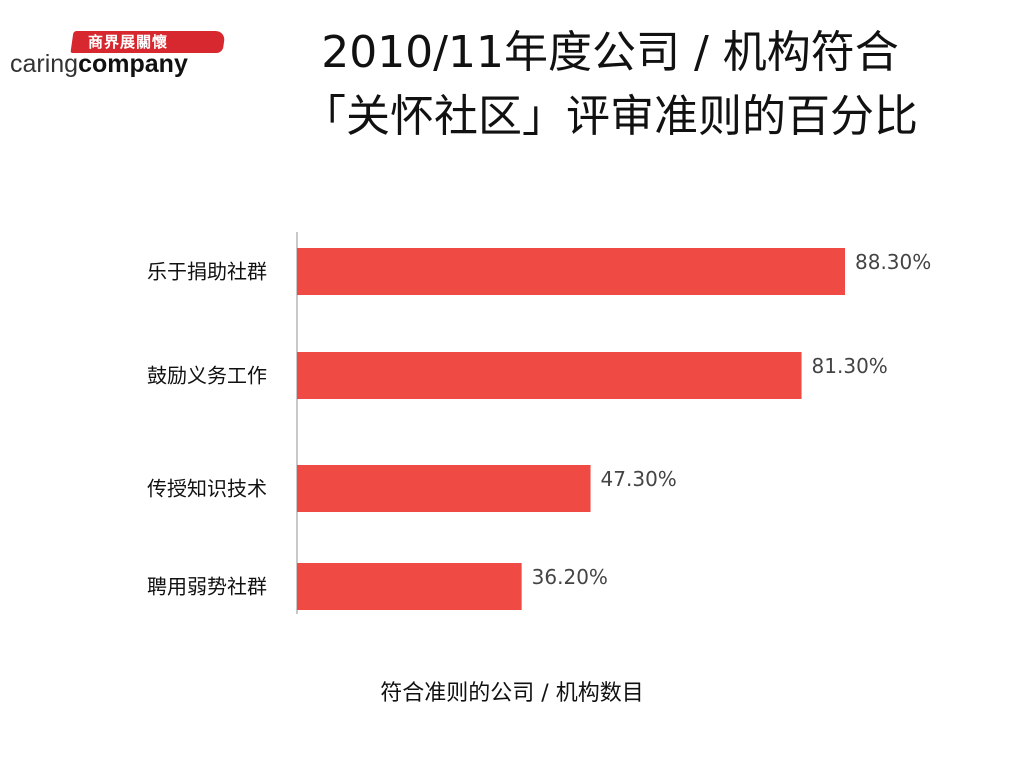 The width and height of the screenshot is (1024, 768). I want to click on caring-company-logo: 商界展關懷 caringcompany, so click(118, 53).